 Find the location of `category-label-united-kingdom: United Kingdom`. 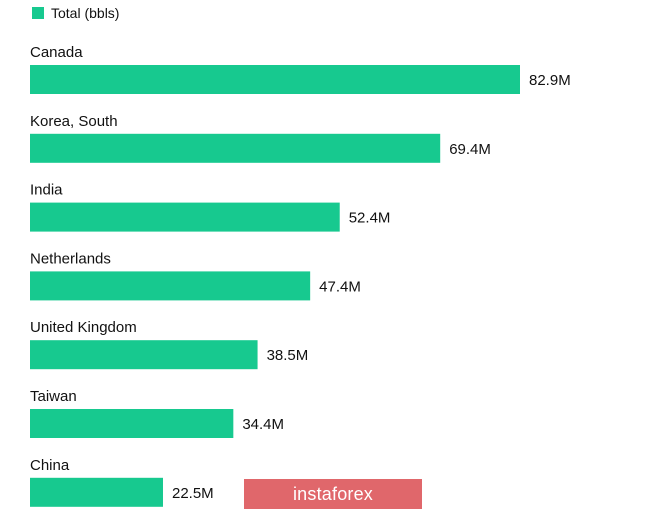

category-label-united-kingdom: United Kingdom is located at coordinates (83, 327).